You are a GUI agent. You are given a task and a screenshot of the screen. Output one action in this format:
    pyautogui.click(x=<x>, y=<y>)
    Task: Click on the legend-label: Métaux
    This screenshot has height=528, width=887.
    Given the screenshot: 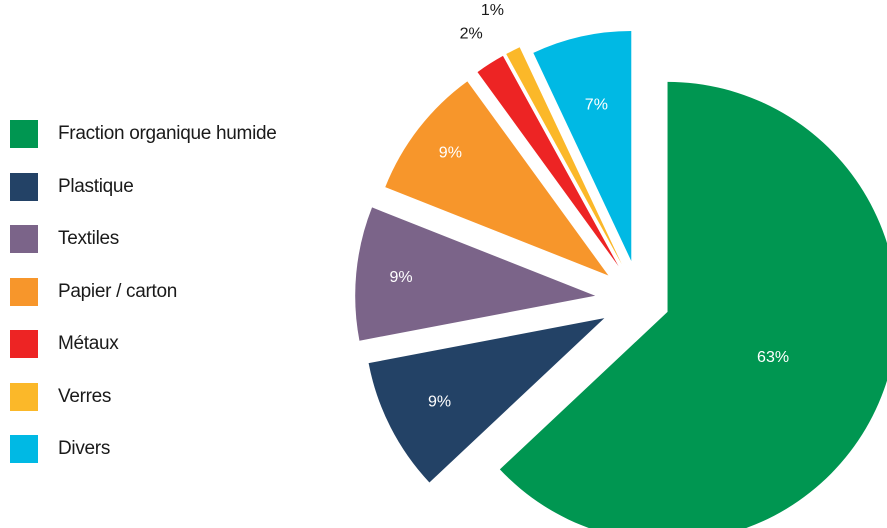 What is the action you would take?
    pyautogui.click(x=88, y=344)
    